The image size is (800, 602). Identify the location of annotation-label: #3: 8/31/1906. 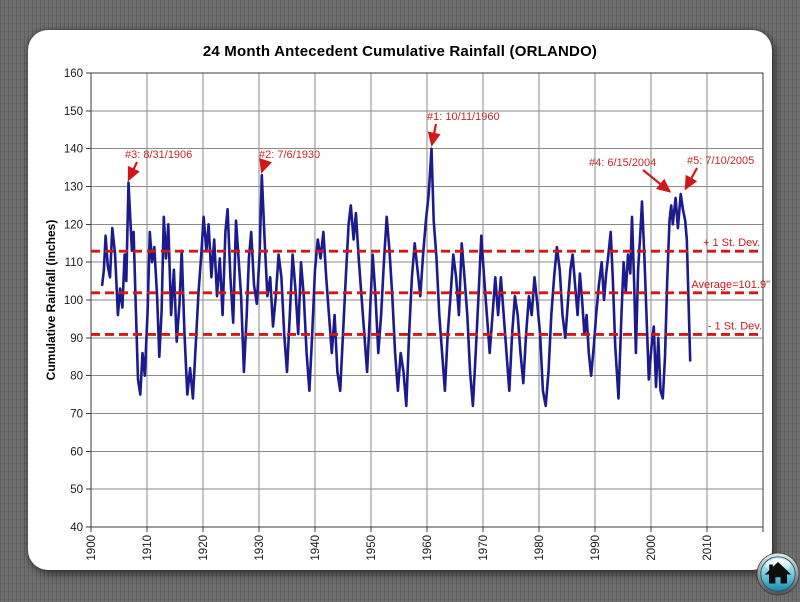
(158, 155).